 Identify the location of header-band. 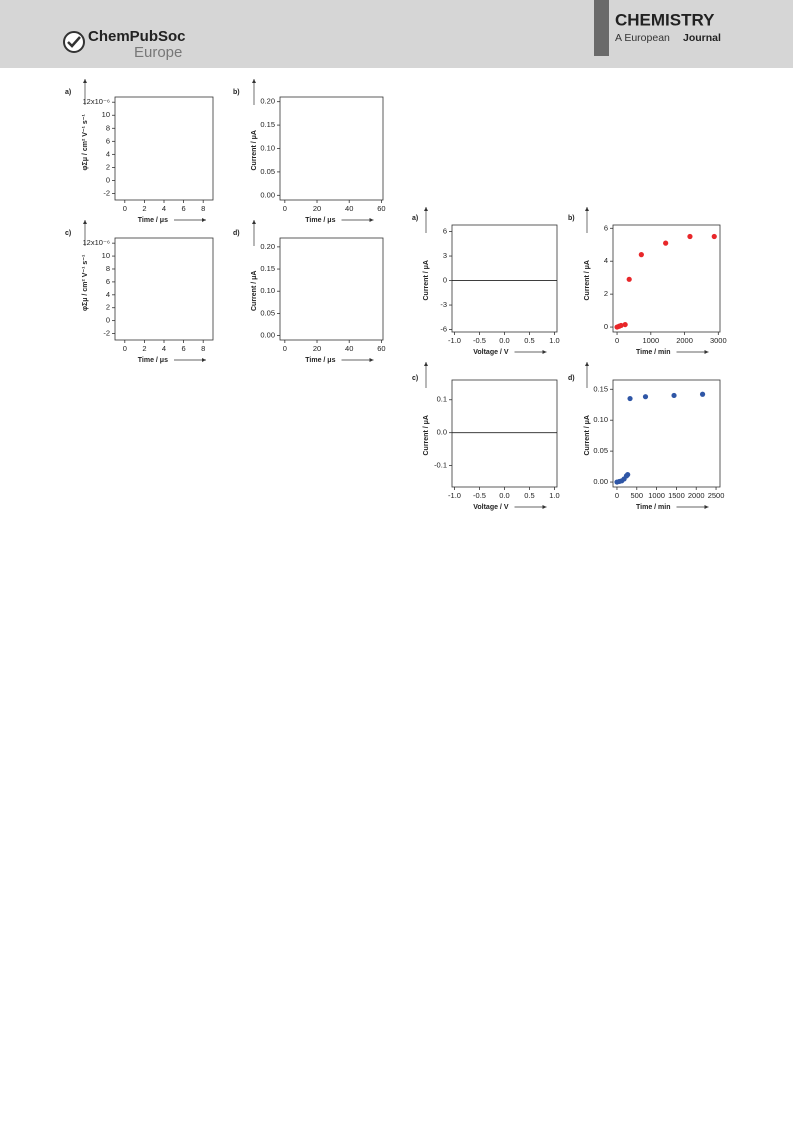
(396, 34).